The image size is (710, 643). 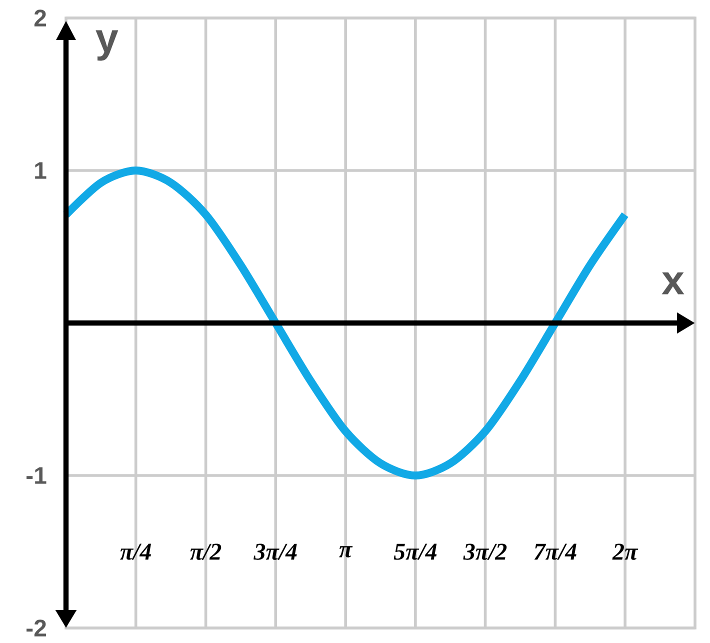 I want to click on x-tick-label: 3π/4, so click(x=275, y=552).